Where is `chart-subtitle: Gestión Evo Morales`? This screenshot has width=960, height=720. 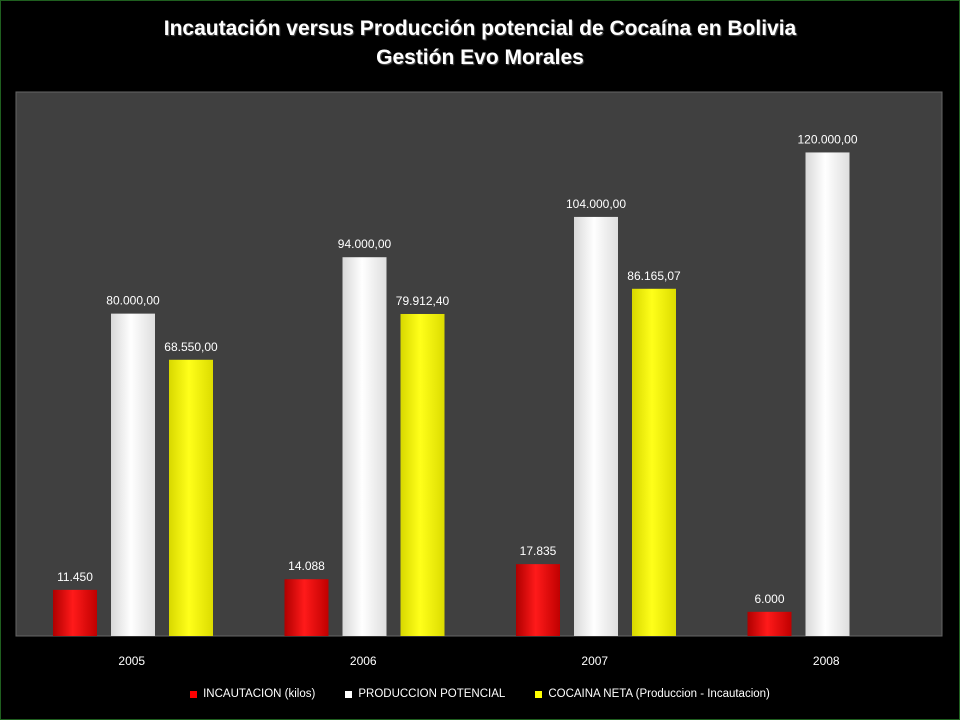
chart-subtitle: Gestión Evo Morales is located at coordinates (480, 57).